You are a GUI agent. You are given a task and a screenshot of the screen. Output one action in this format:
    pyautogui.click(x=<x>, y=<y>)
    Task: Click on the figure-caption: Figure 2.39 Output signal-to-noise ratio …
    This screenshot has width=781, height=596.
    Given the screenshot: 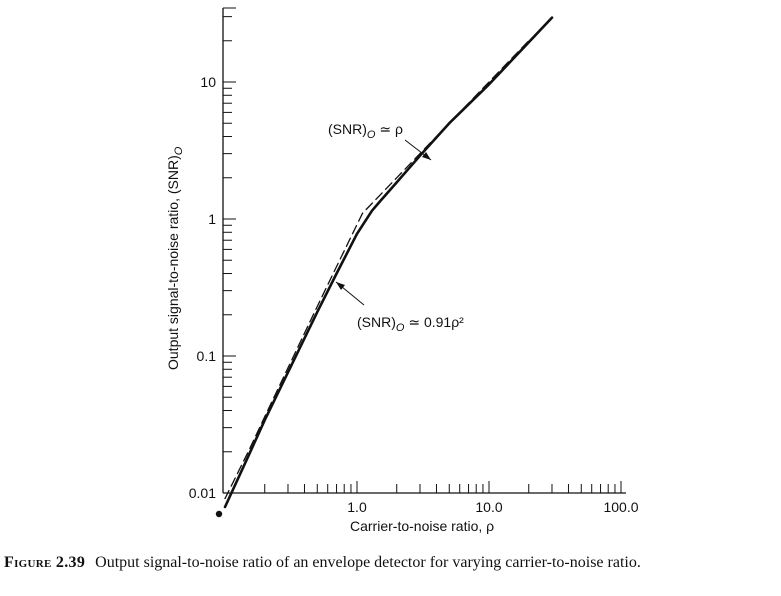 What is the action you would take?
    pyautogui.click(x=391, y=563)
    